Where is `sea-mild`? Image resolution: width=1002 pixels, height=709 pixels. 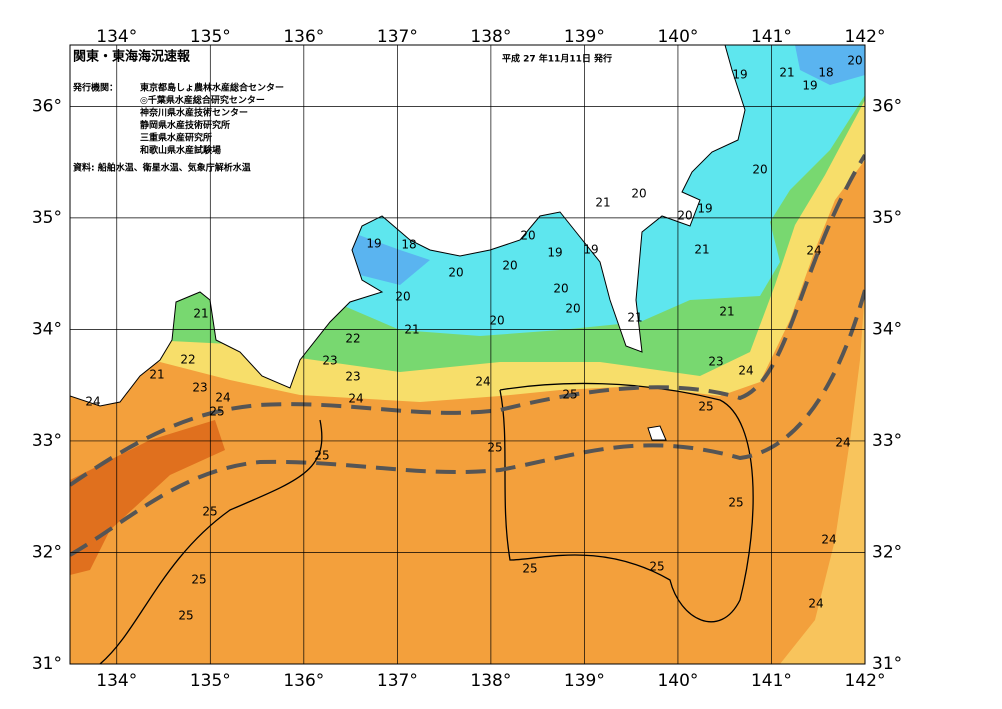
sea-mild is located at coordinates (822, 477).